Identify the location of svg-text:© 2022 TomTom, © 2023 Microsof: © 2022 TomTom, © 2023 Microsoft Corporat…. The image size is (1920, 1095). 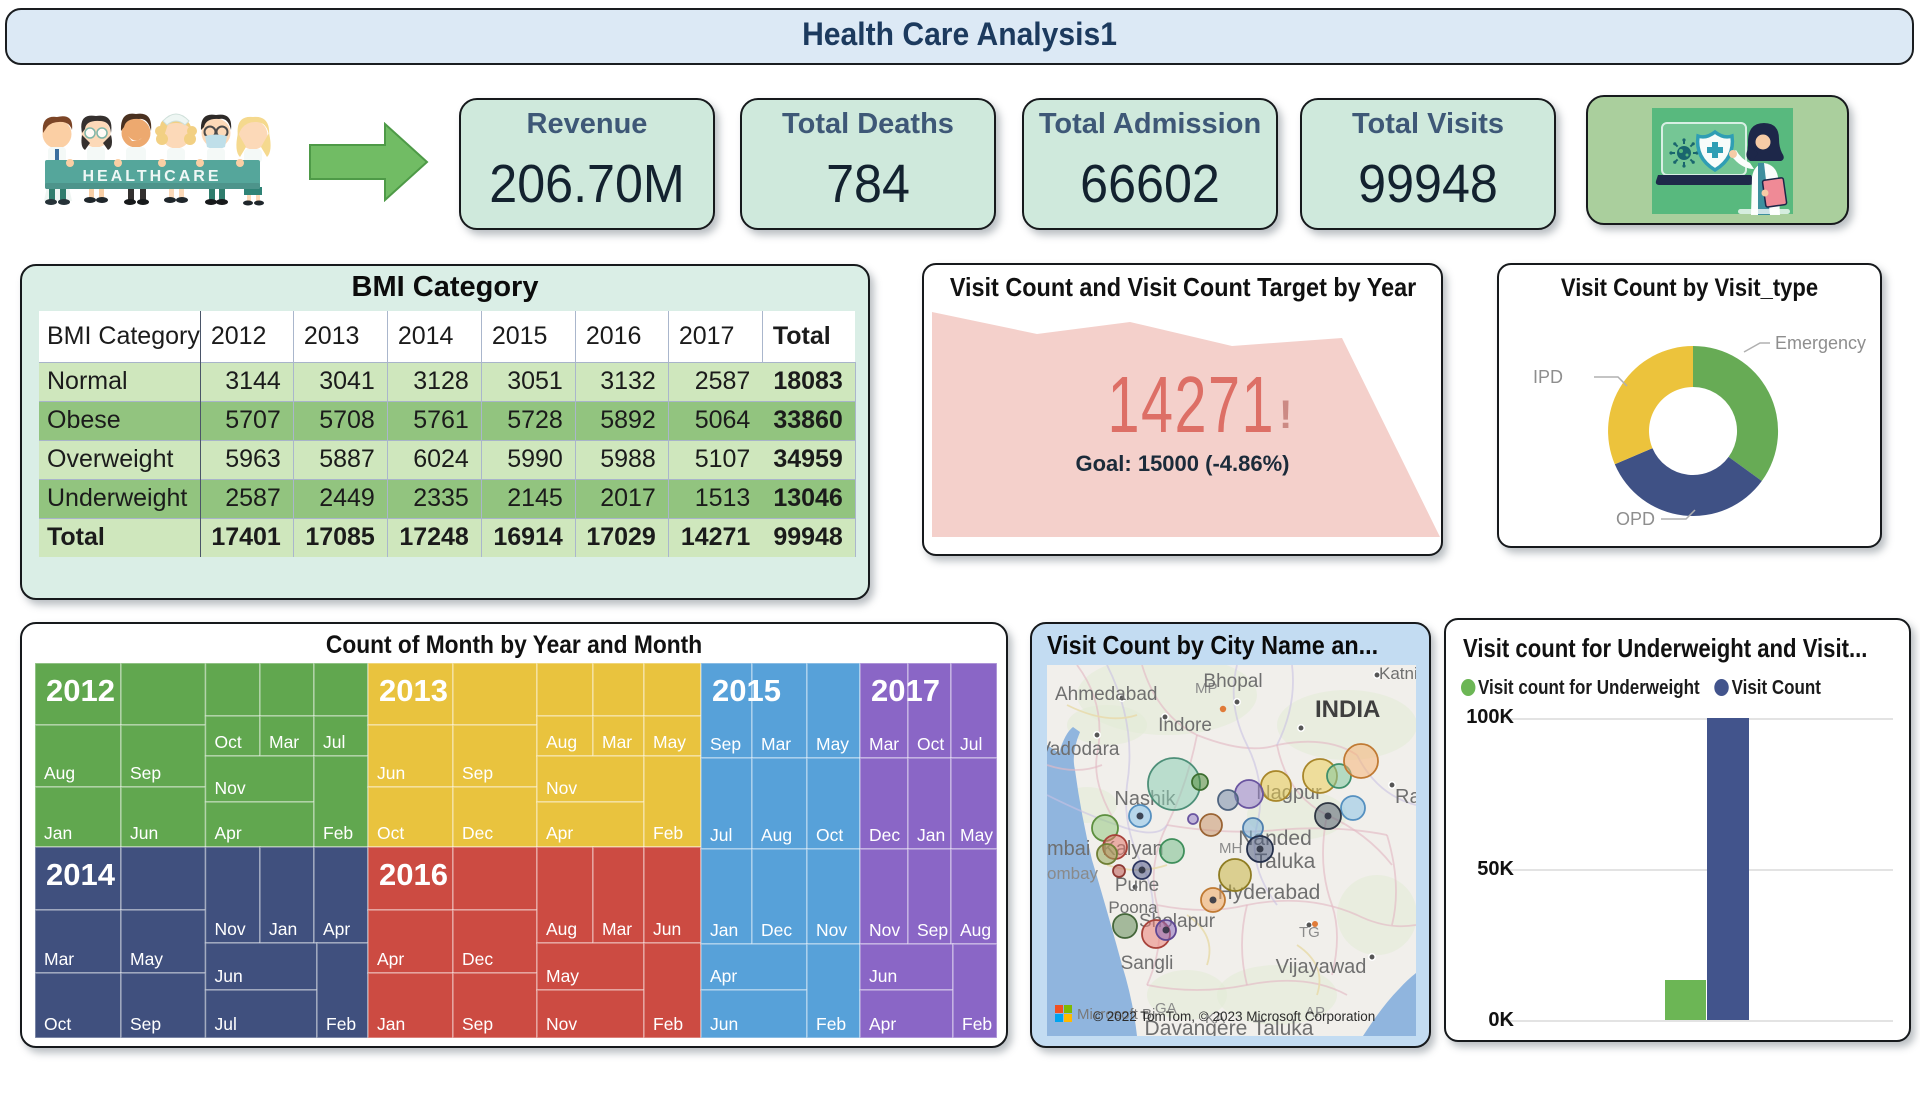
(1234, 1016).